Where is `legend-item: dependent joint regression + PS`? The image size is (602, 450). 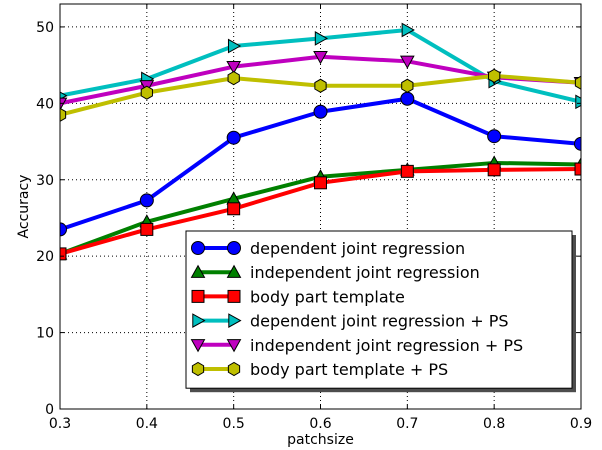
legend-item: dependent joint regression + PS is located at coordinates (350, 321).